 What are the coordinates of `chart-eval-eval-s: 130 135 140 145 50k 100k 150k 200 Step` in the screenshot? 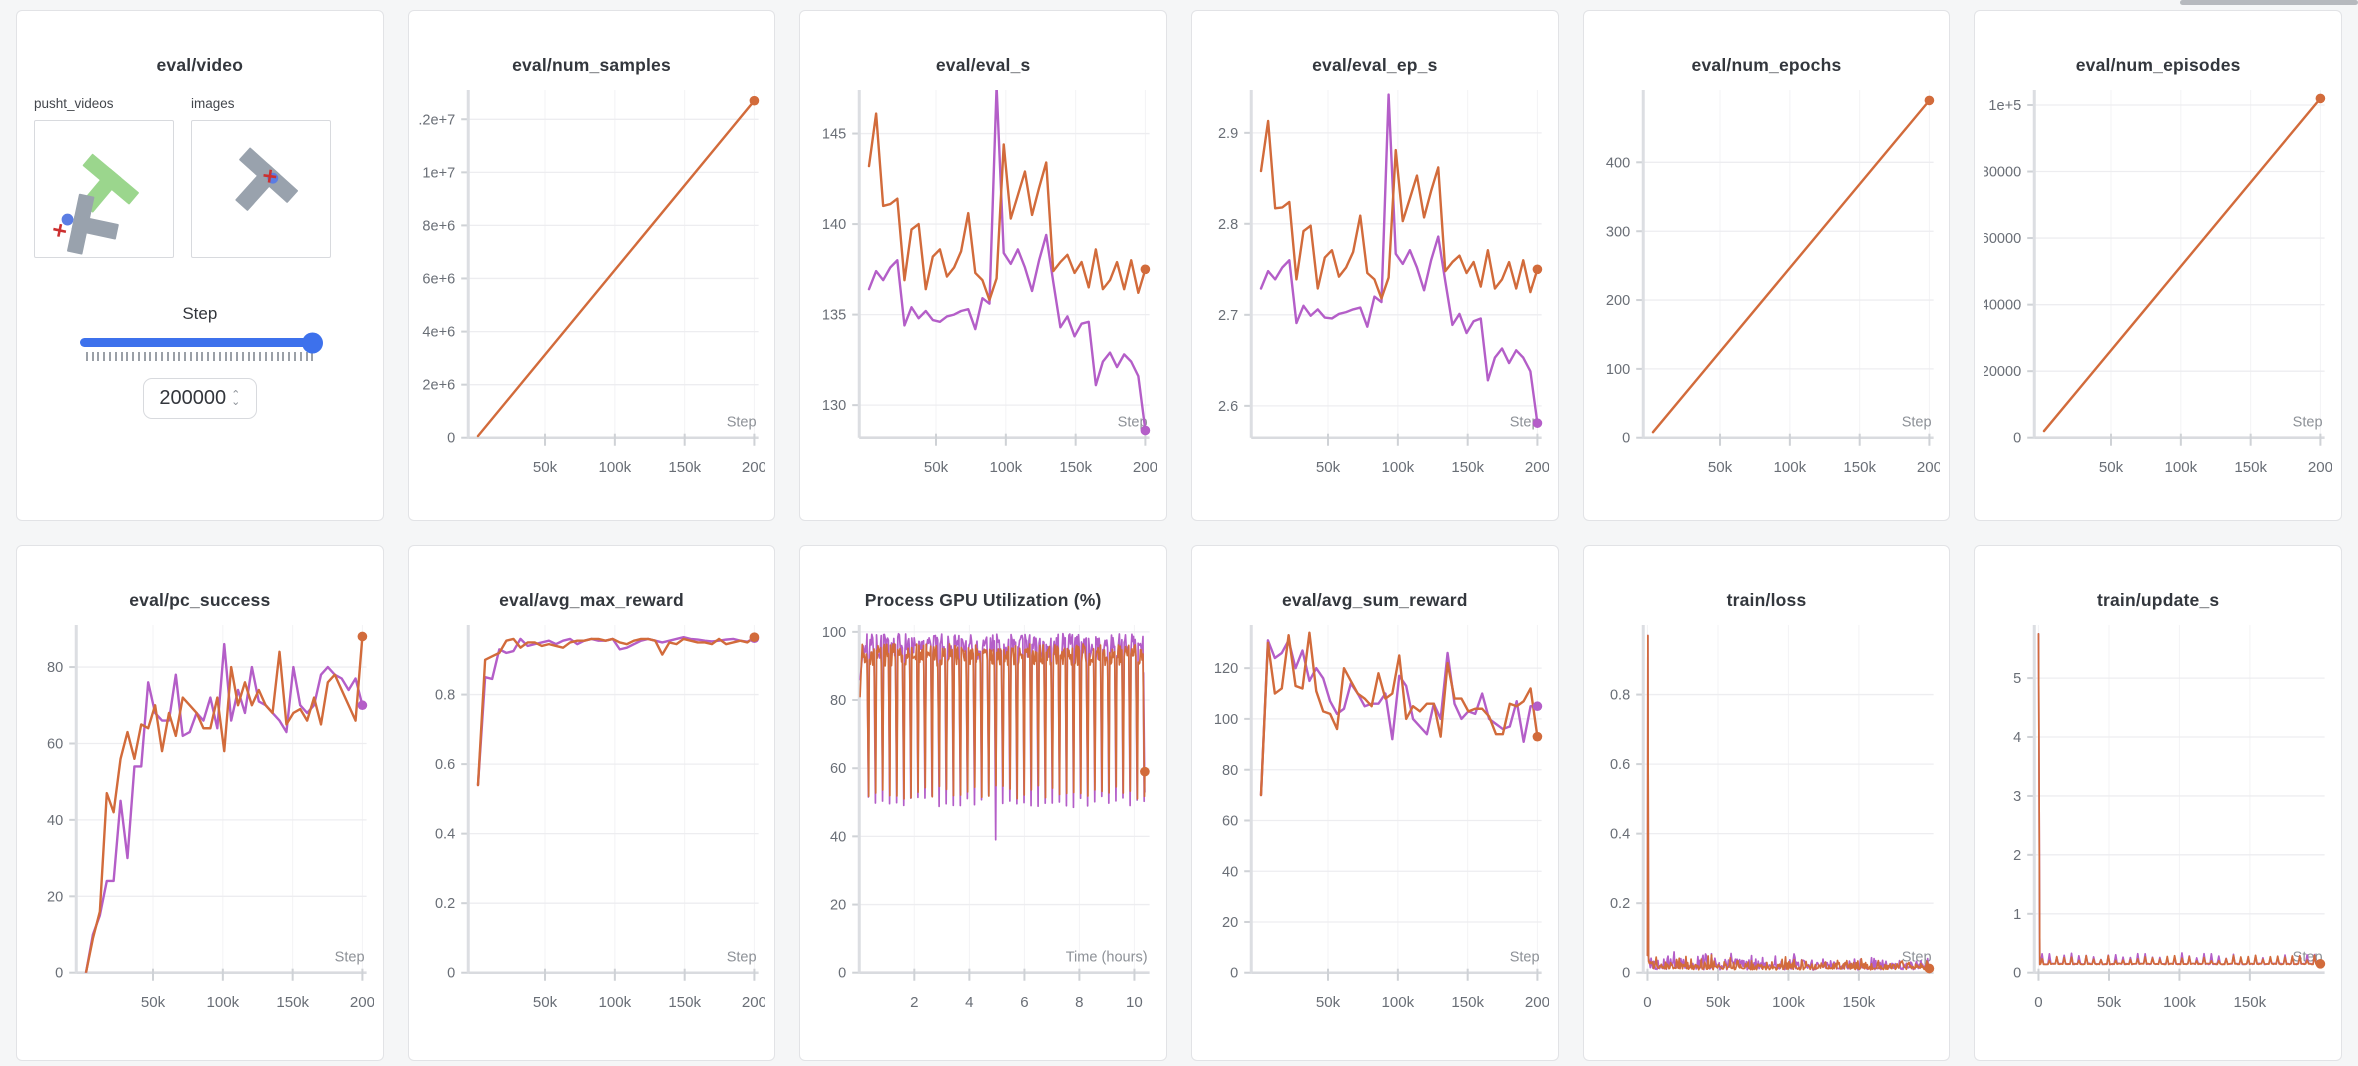 It's located at (983, 293).